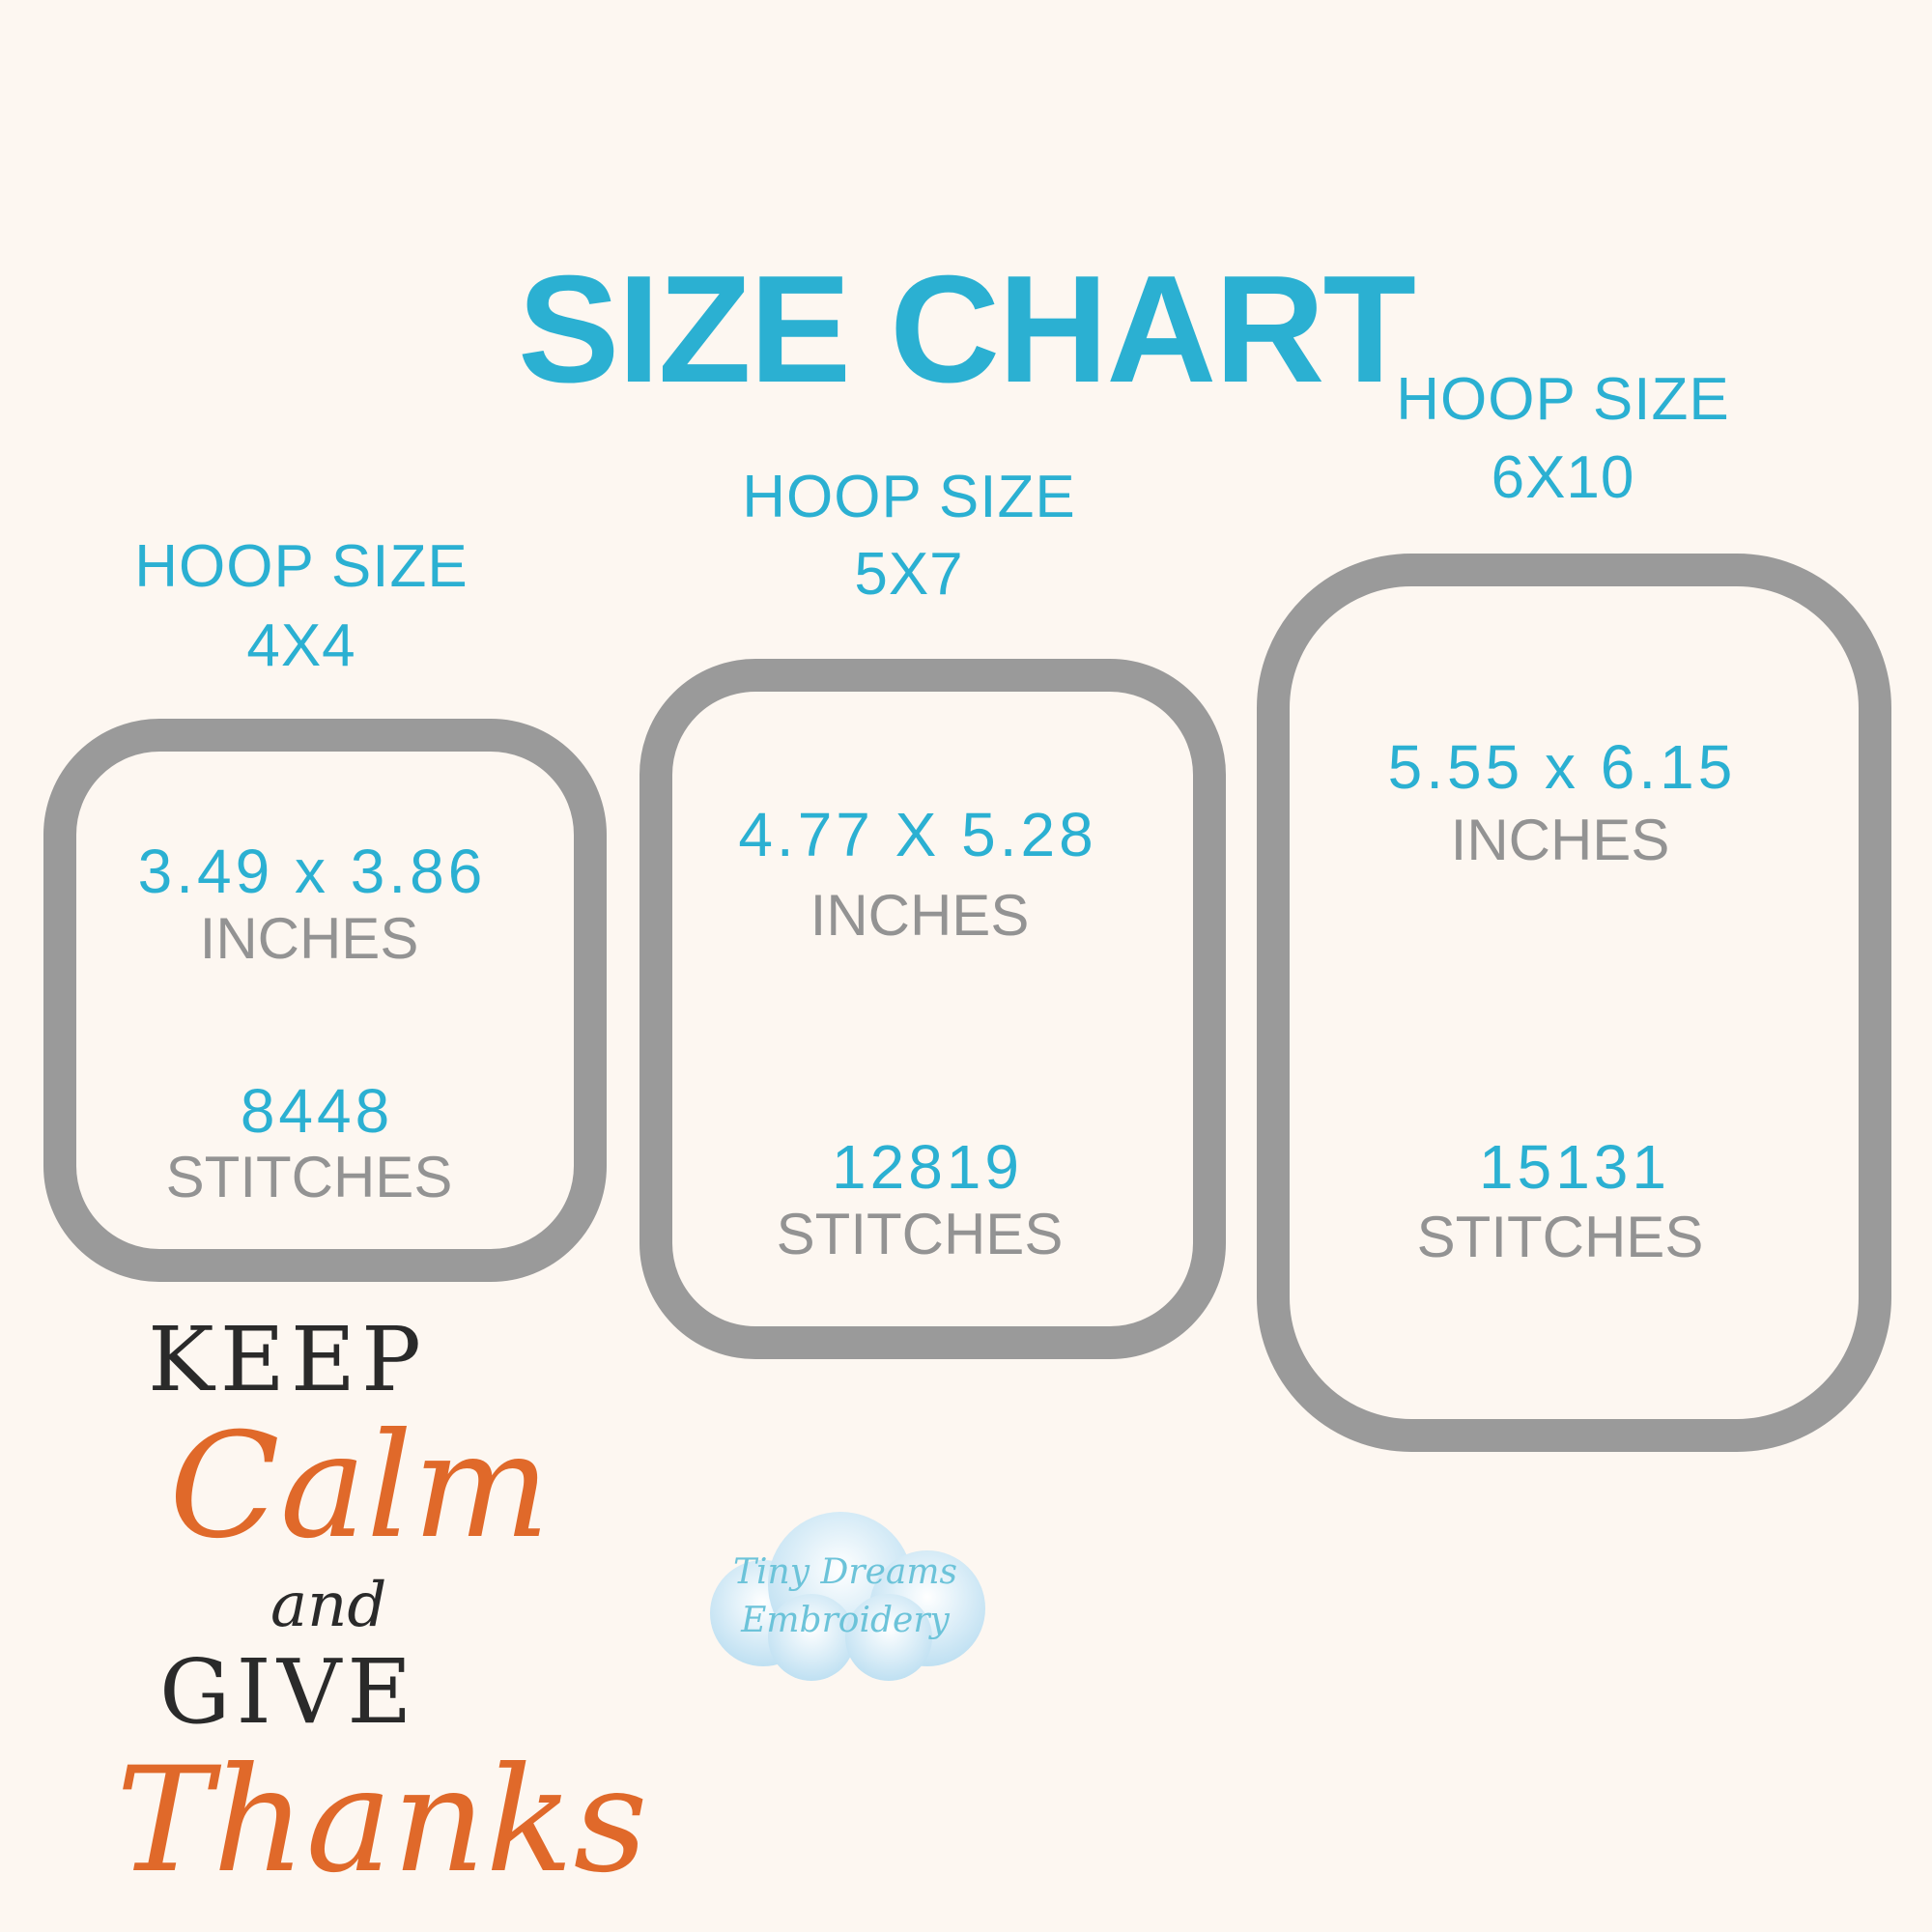  Describe the element at coordinates (1563, 477) in the screenshot. I see `hoop-size-6x10: 6X10` at that location.